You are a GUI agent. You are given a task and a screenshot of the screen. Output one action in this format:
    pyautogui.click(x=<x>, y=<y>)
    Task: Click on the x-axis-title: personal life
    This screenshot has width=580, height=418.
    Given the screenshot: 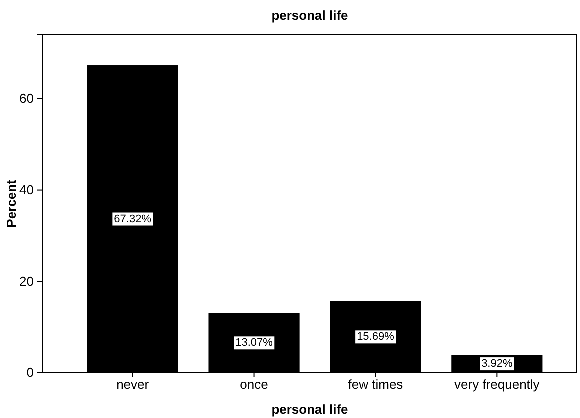 What is the action you would take?
    pyautogui.click(x=310, y=409)
    